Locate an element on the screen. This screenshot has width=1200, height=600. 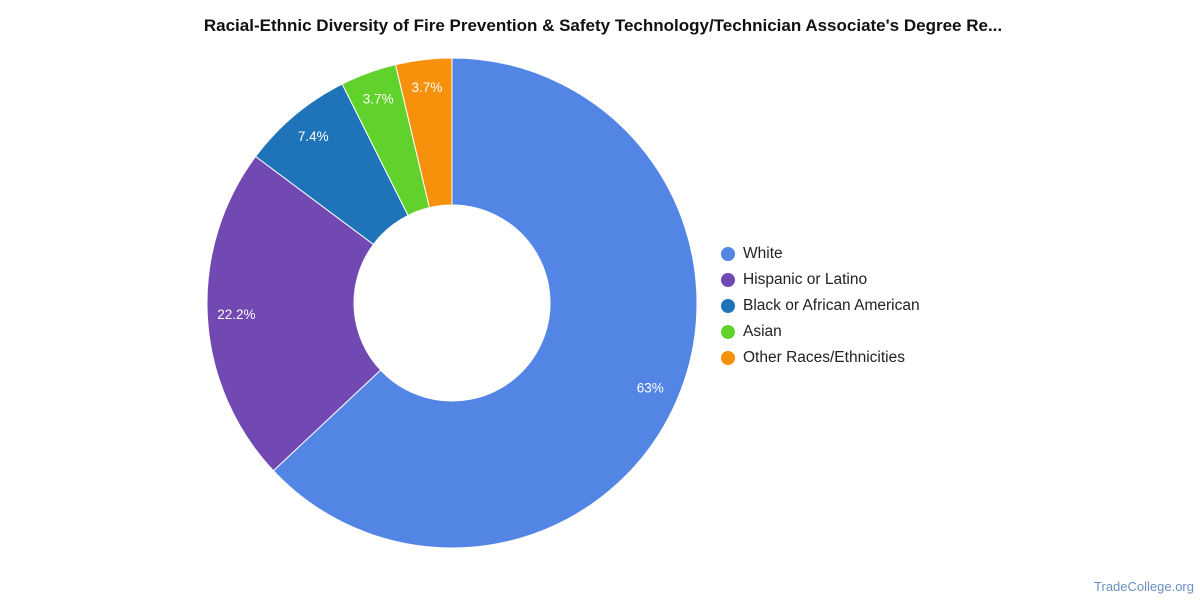
legend-item: Black or African American is located at coordinates (820, 306).